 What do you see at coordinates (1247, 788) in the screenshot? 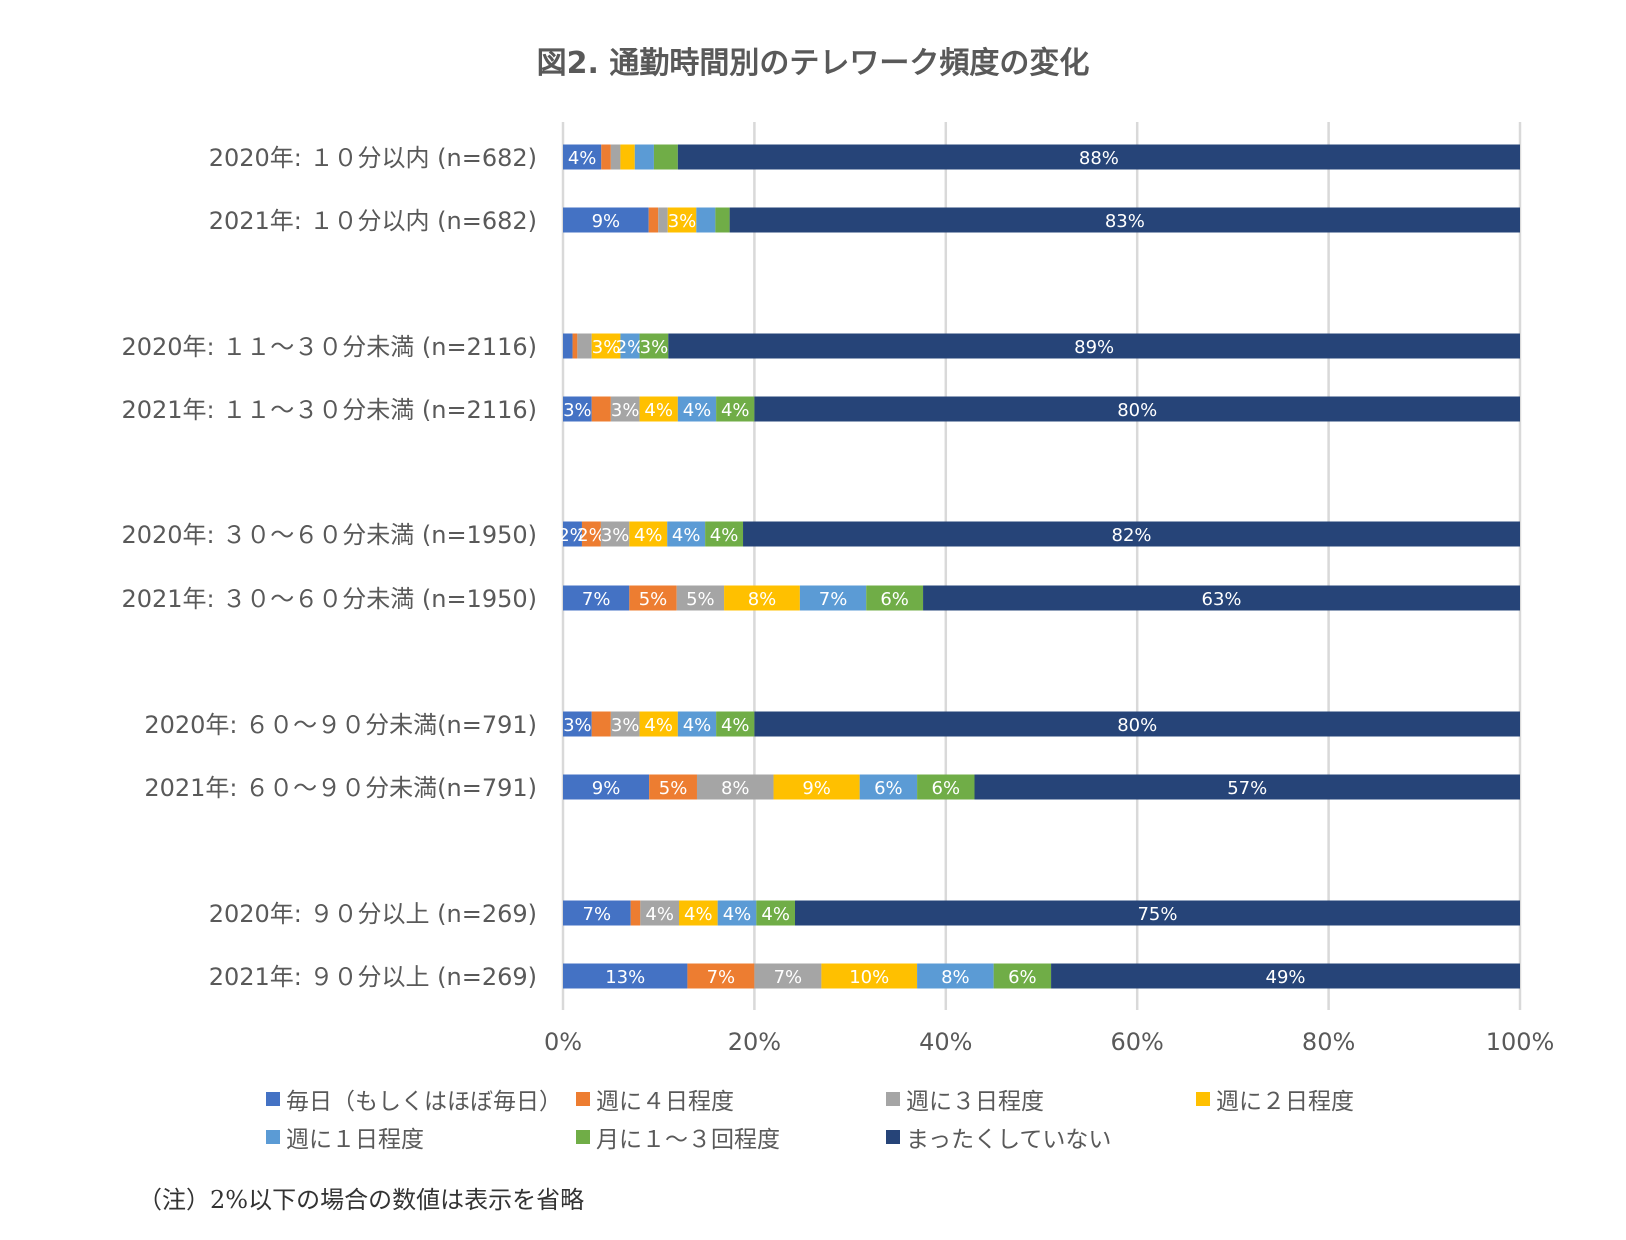
I see `data-label: 57%` at bounding box center [1247, 788].